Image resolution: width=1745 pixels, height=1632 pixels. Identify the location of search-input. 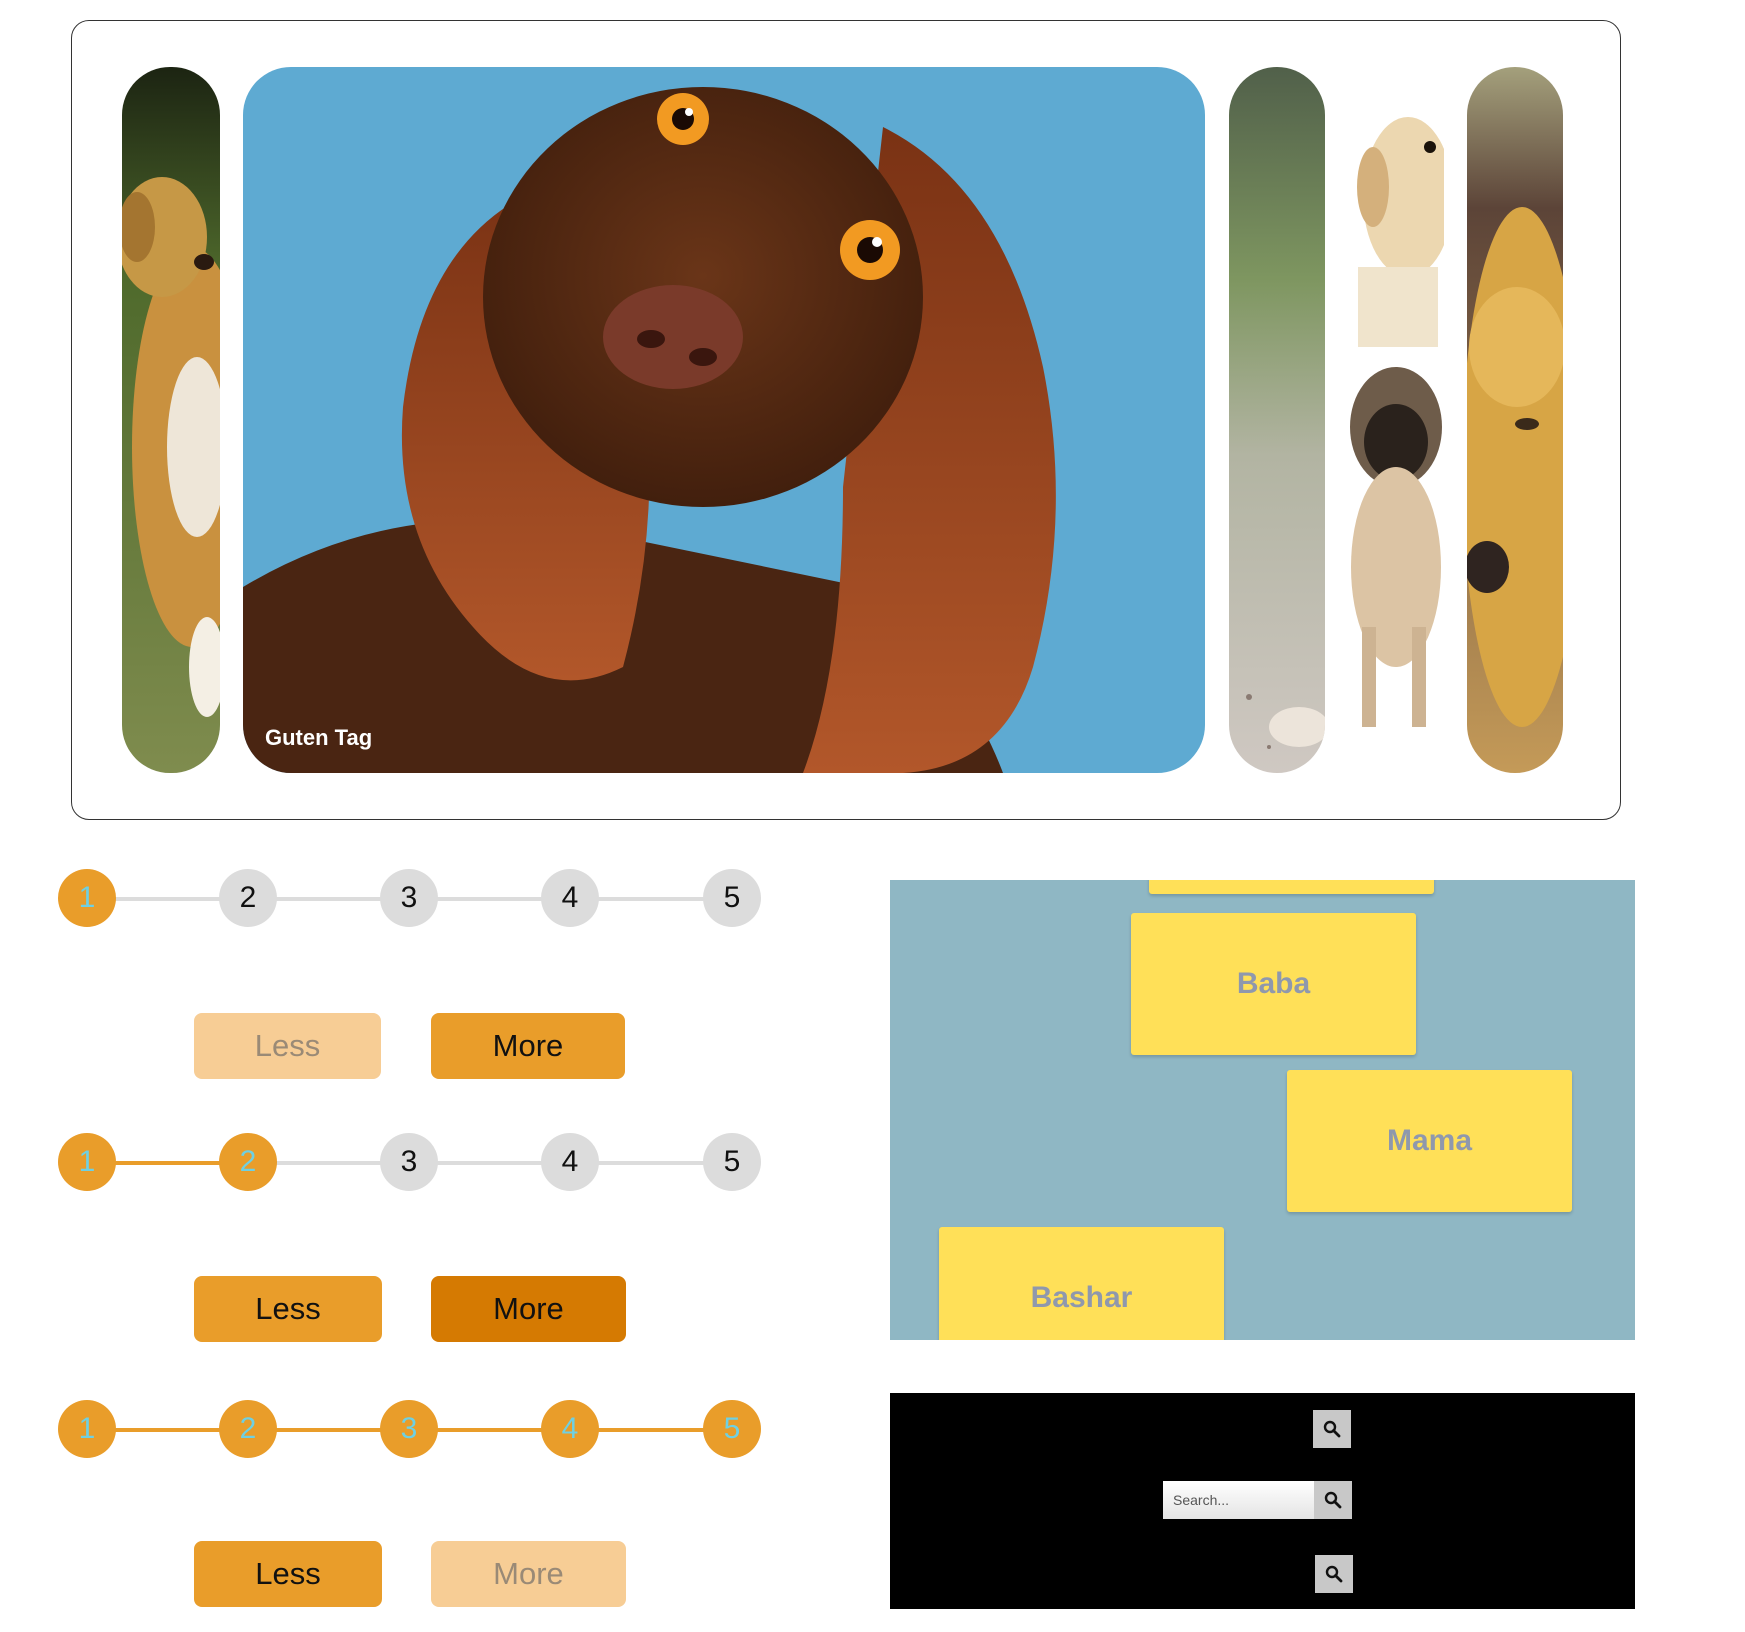
(1239, 1500).